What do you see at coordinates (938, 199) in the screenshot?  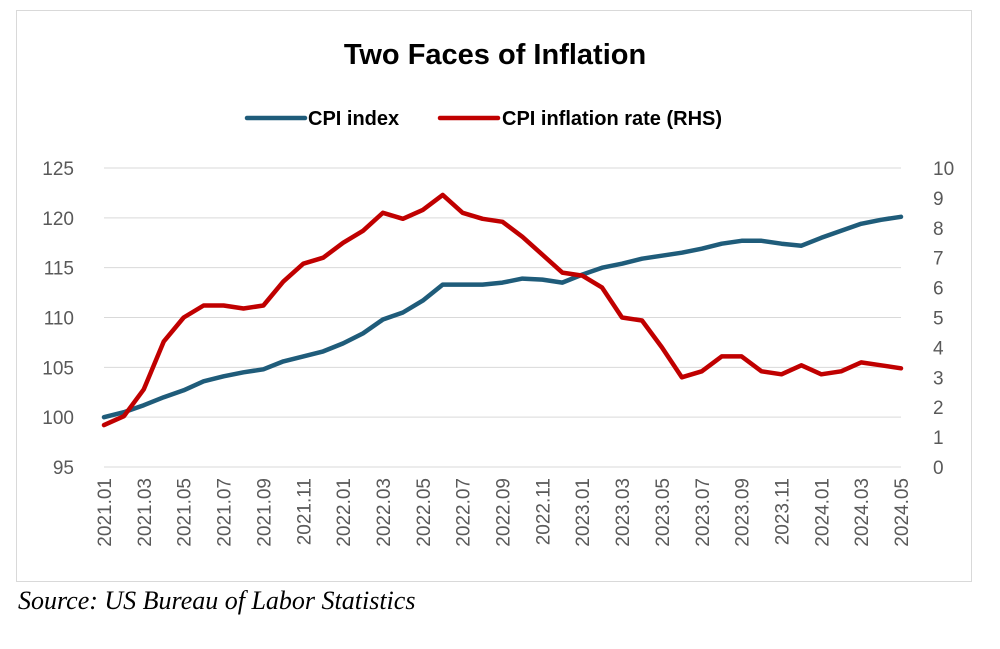 I see `y-right-tick-label: 9` at bounding box center [938, 199].